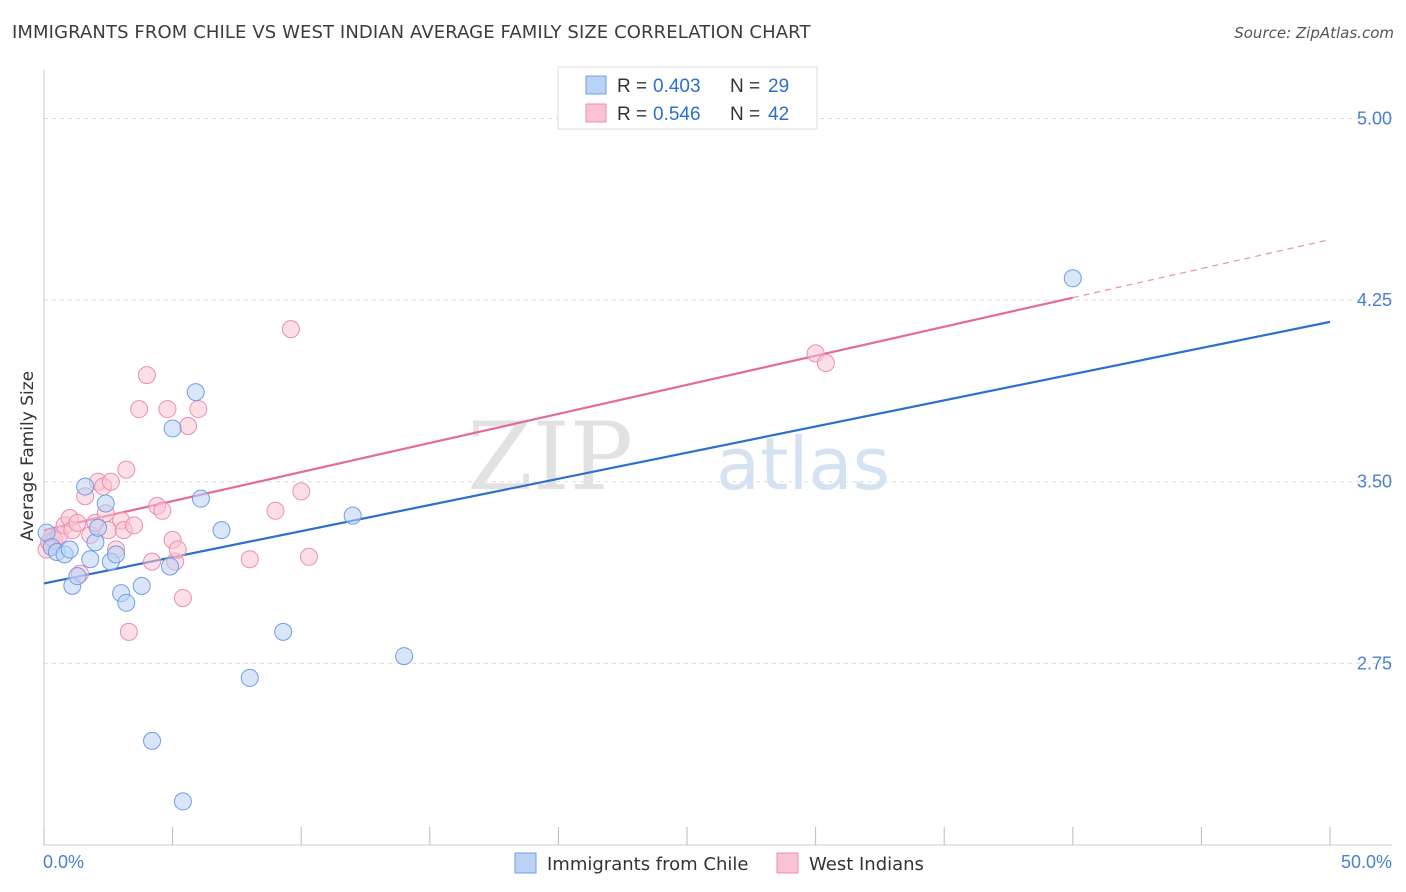 This screenshot has height=892, width=1406. Describe the element at coordinates (632, 86) in the screenshot. I see `legend-r-label-blue: R =` at that location.